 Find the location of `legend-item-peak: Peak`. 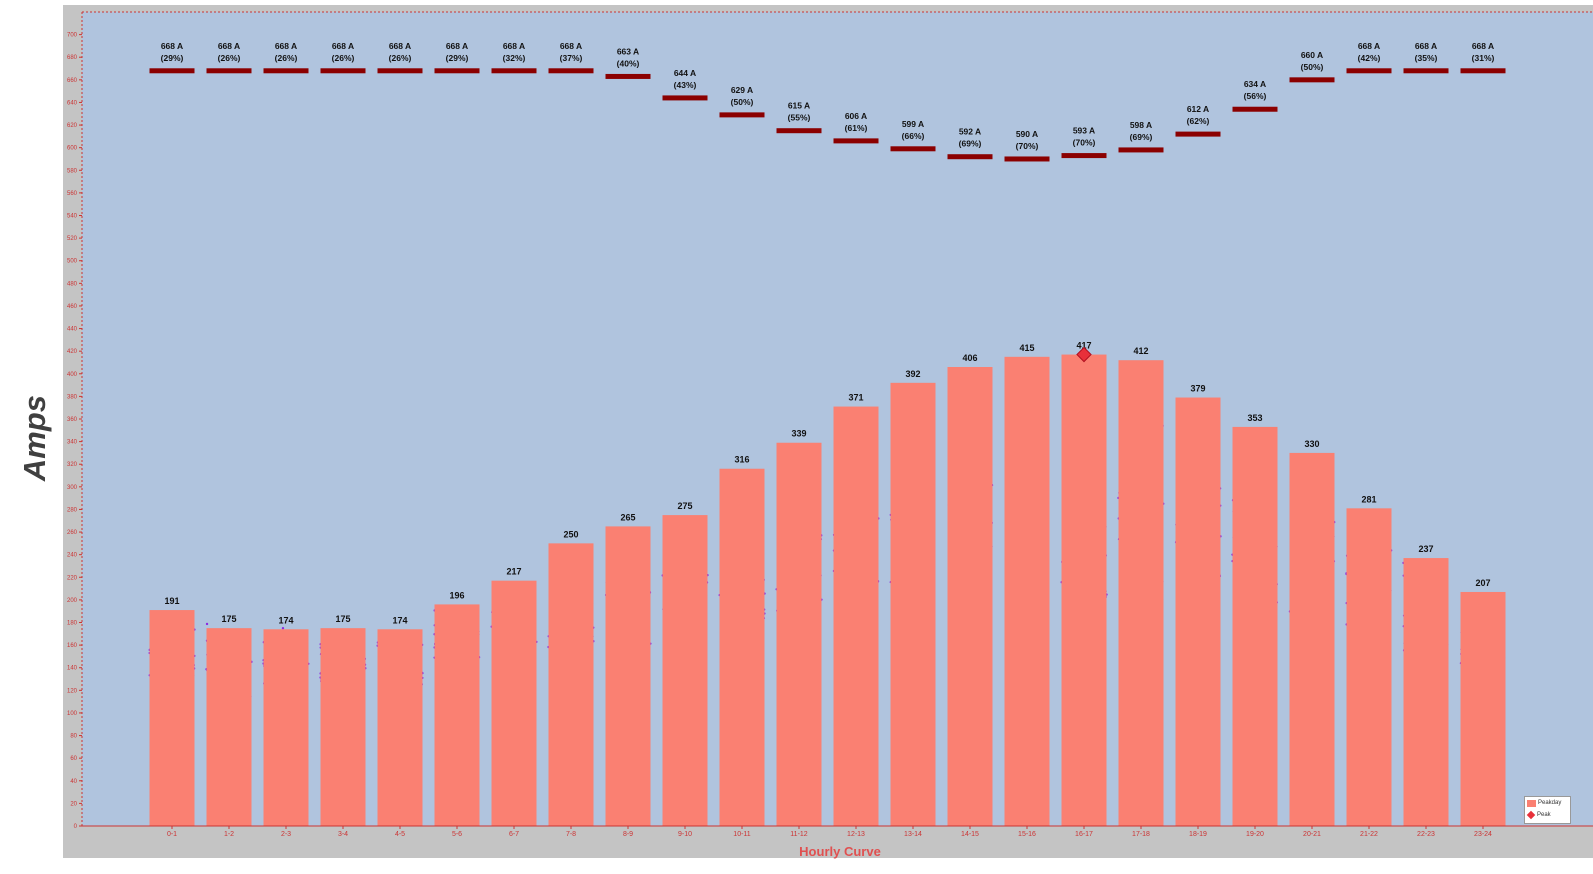

legend-item-peak: Peak is located at coordinates (1547, 815).